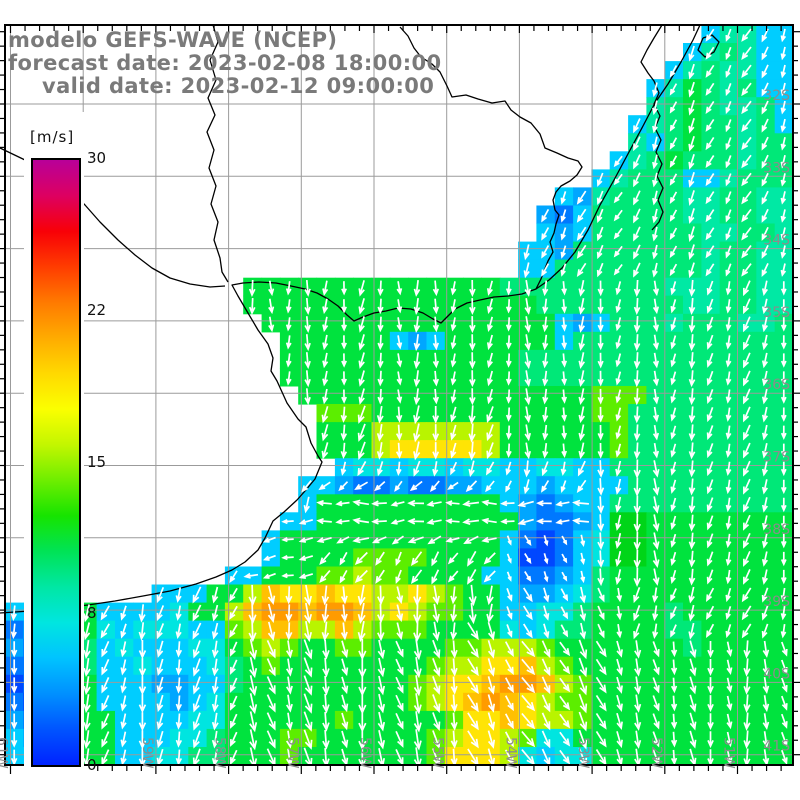 The image size is (800, 800). I want to click on lat-label: 41S, so click(776, 747).